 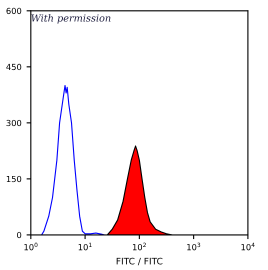 I want to click on x-tick-label: 10$^{0}$, so click(x=31, y=246).